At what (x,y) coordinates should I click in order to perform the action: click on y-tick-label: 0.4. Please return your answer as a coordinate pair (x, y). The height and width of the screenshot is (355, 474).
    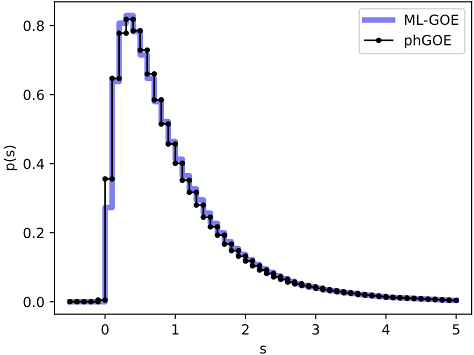
    Looking at the image, I should click on (34, 164).